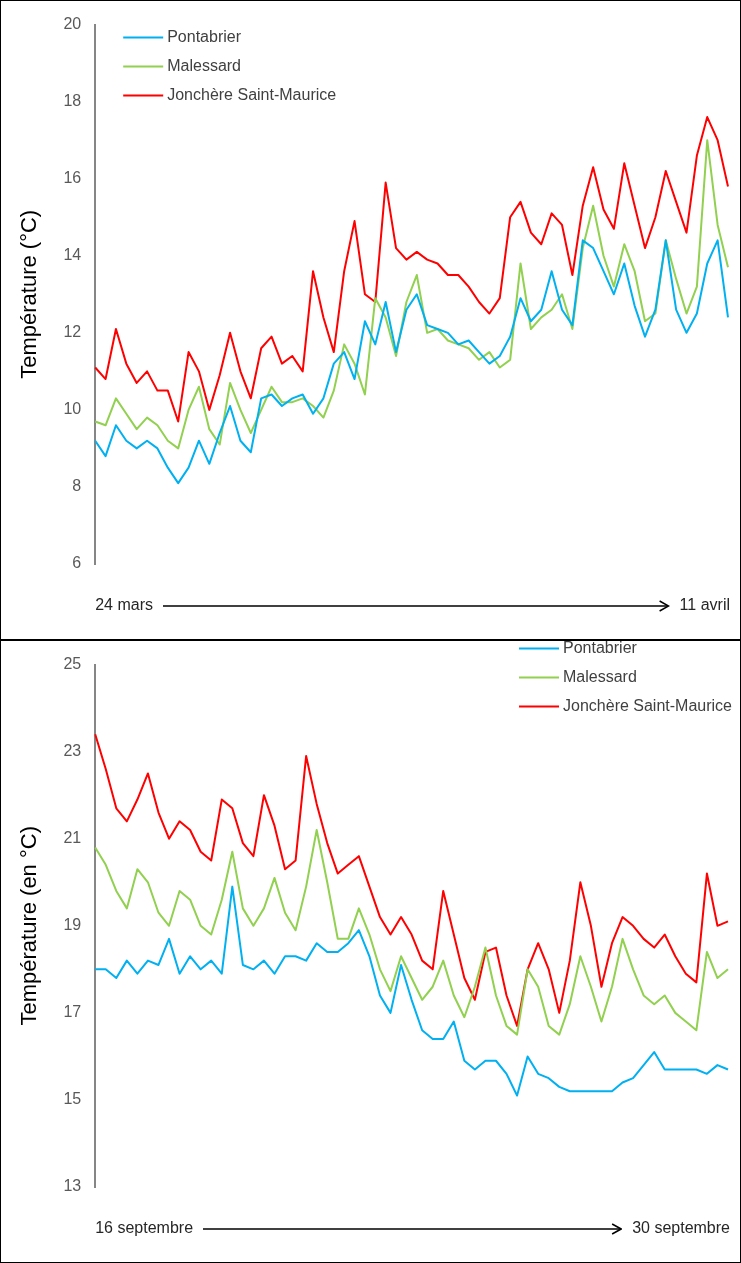 The height and width of the screenshot is (1263, 741). Describe the element at coordinates (29, 926) in the screenshot. I see `y-axis-title: Température (en °C)` at that location.